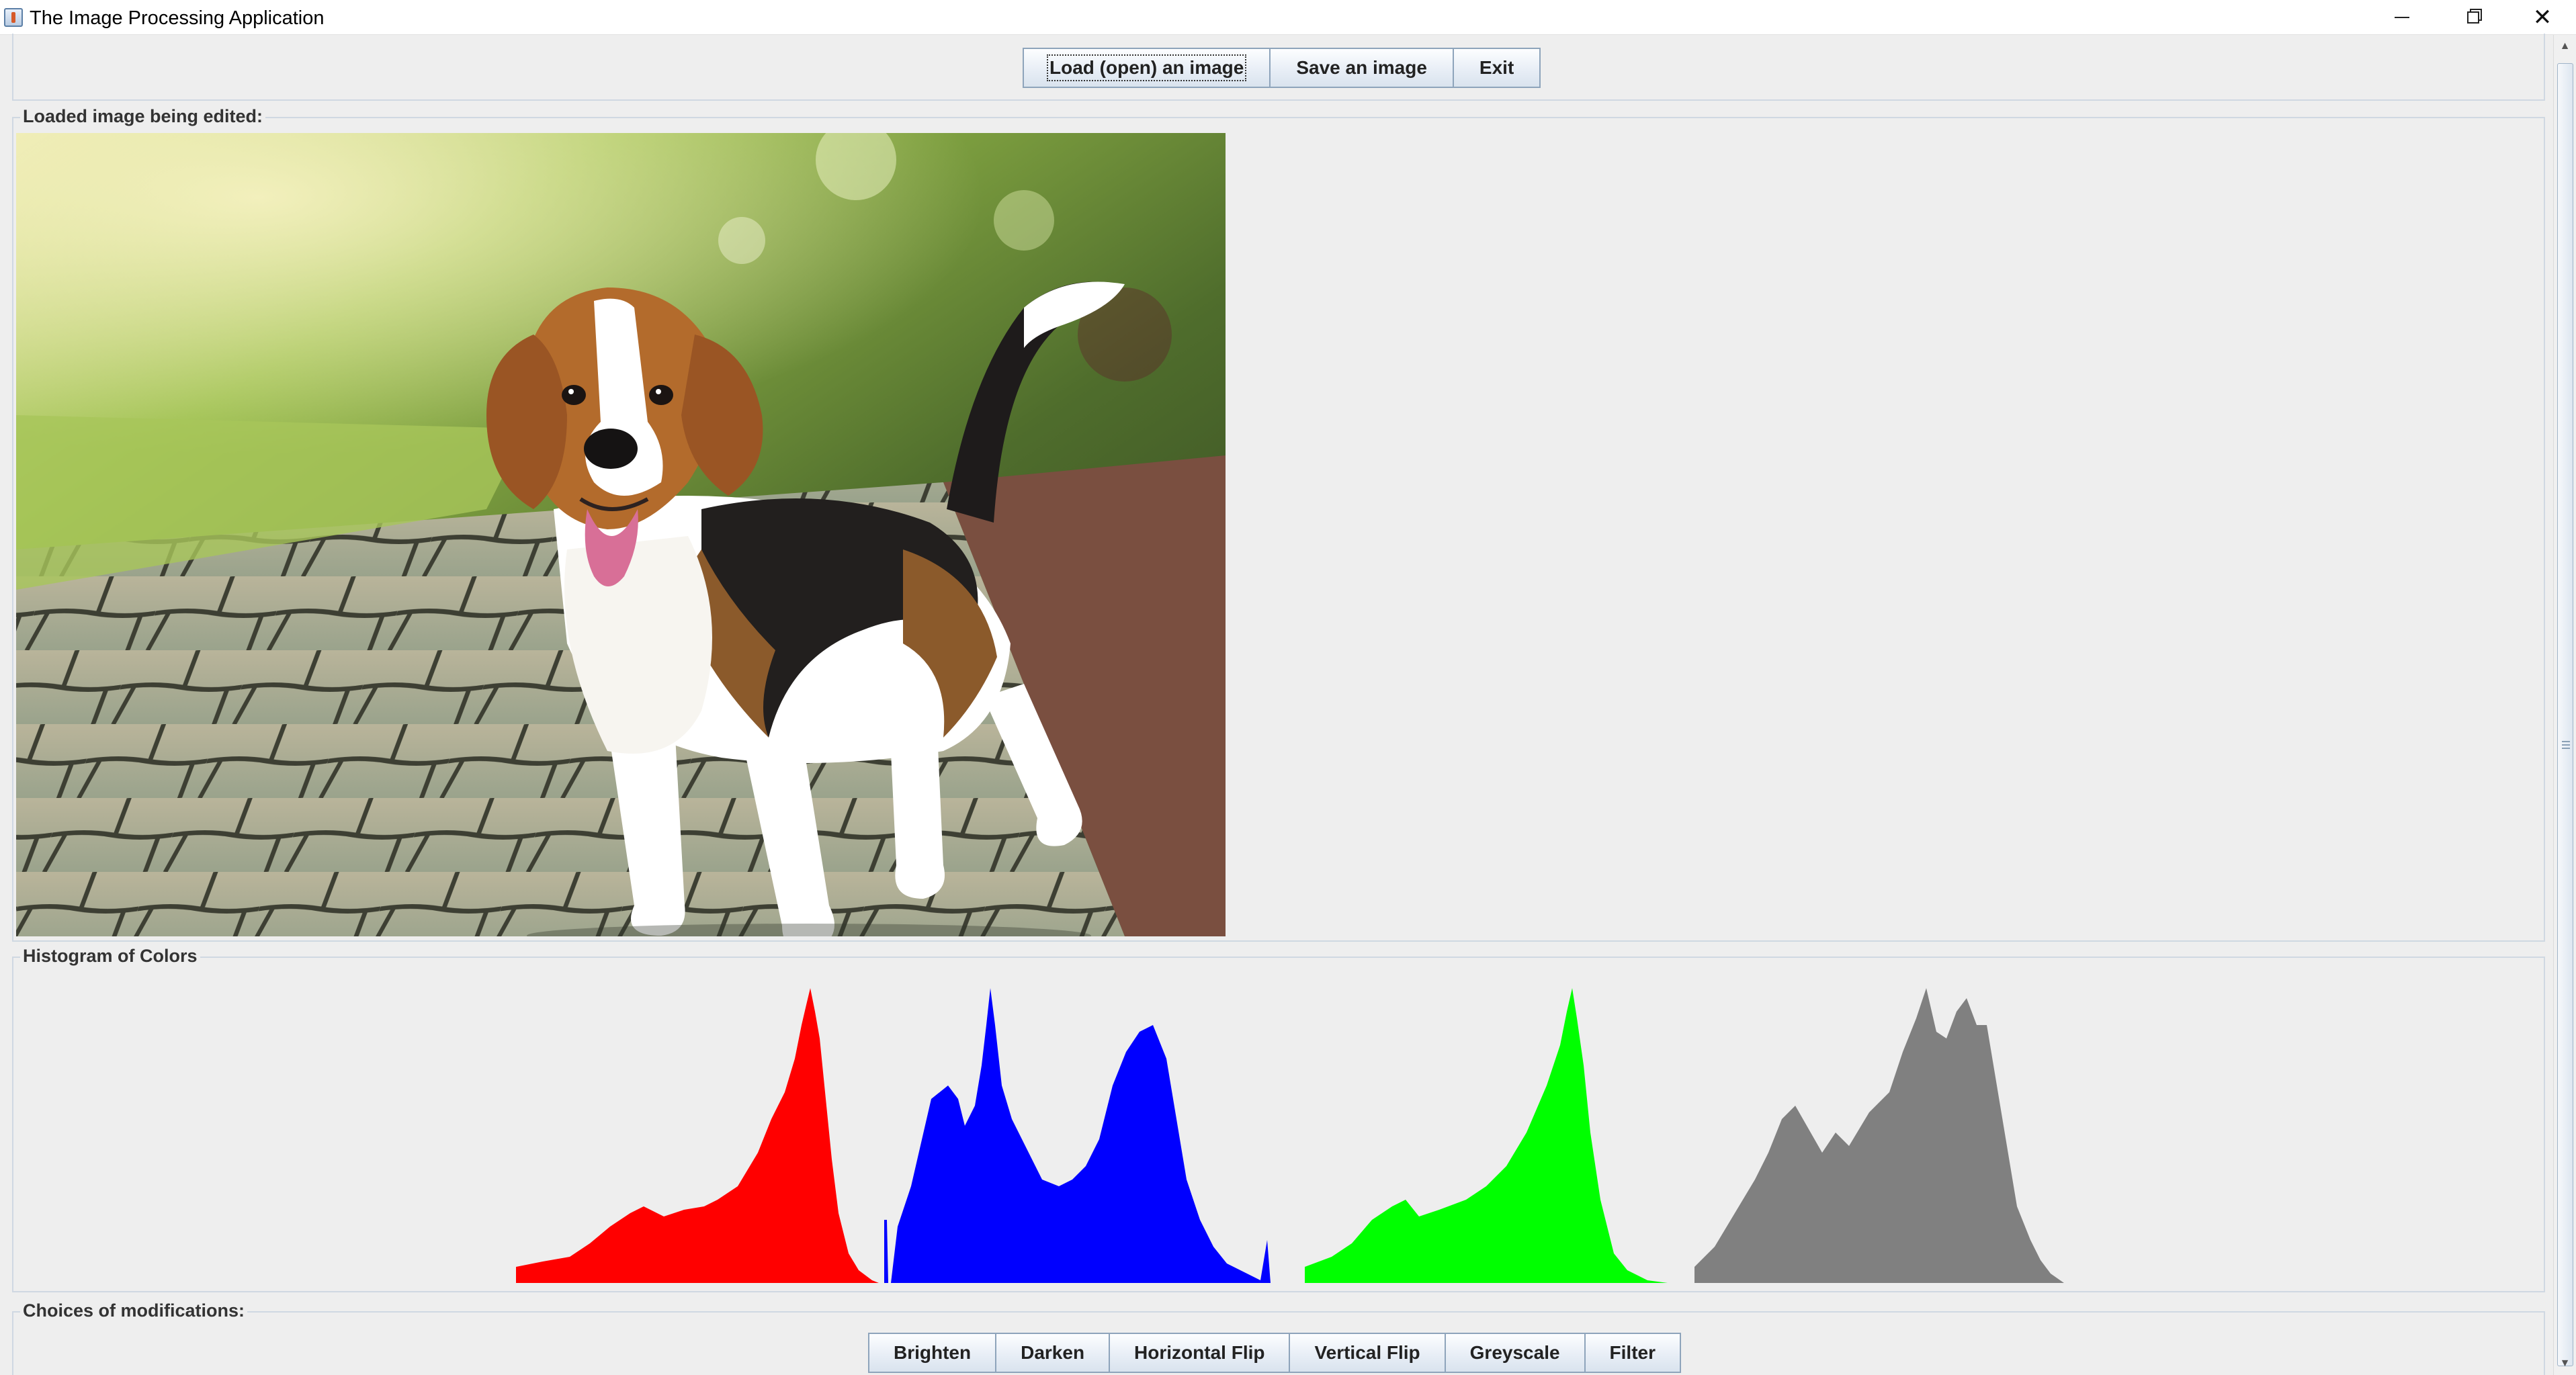  I want to click on file-actions-toolbar: Load (open) an image Save an image Exit, so click(1282, 68).